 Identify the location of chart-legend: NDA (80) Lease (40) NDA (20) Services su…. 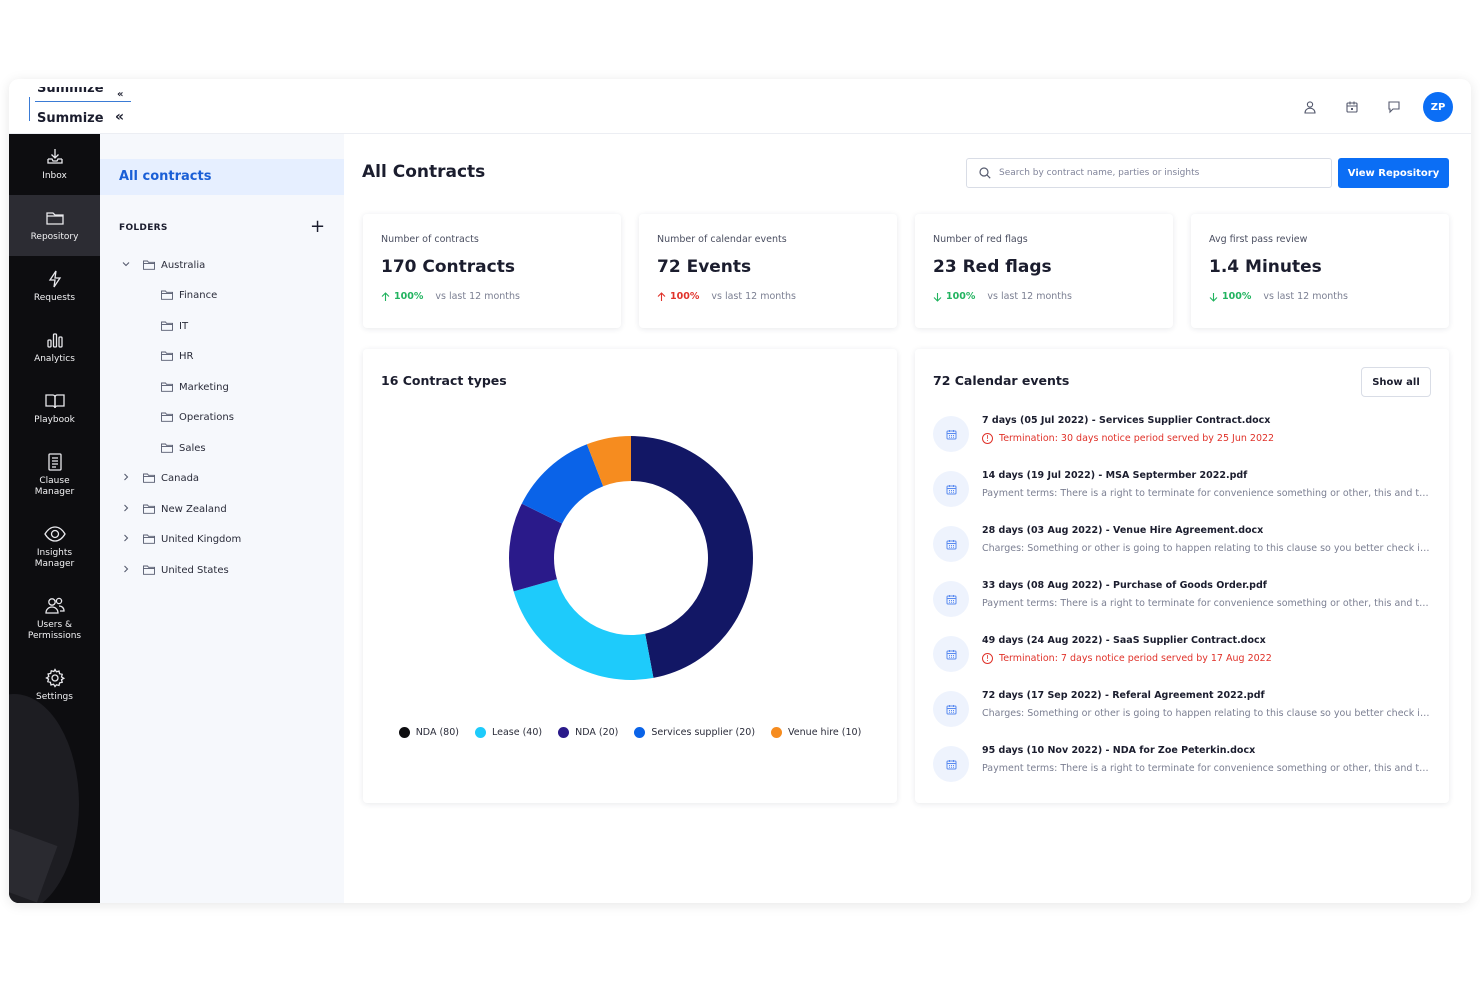
(630, 732).